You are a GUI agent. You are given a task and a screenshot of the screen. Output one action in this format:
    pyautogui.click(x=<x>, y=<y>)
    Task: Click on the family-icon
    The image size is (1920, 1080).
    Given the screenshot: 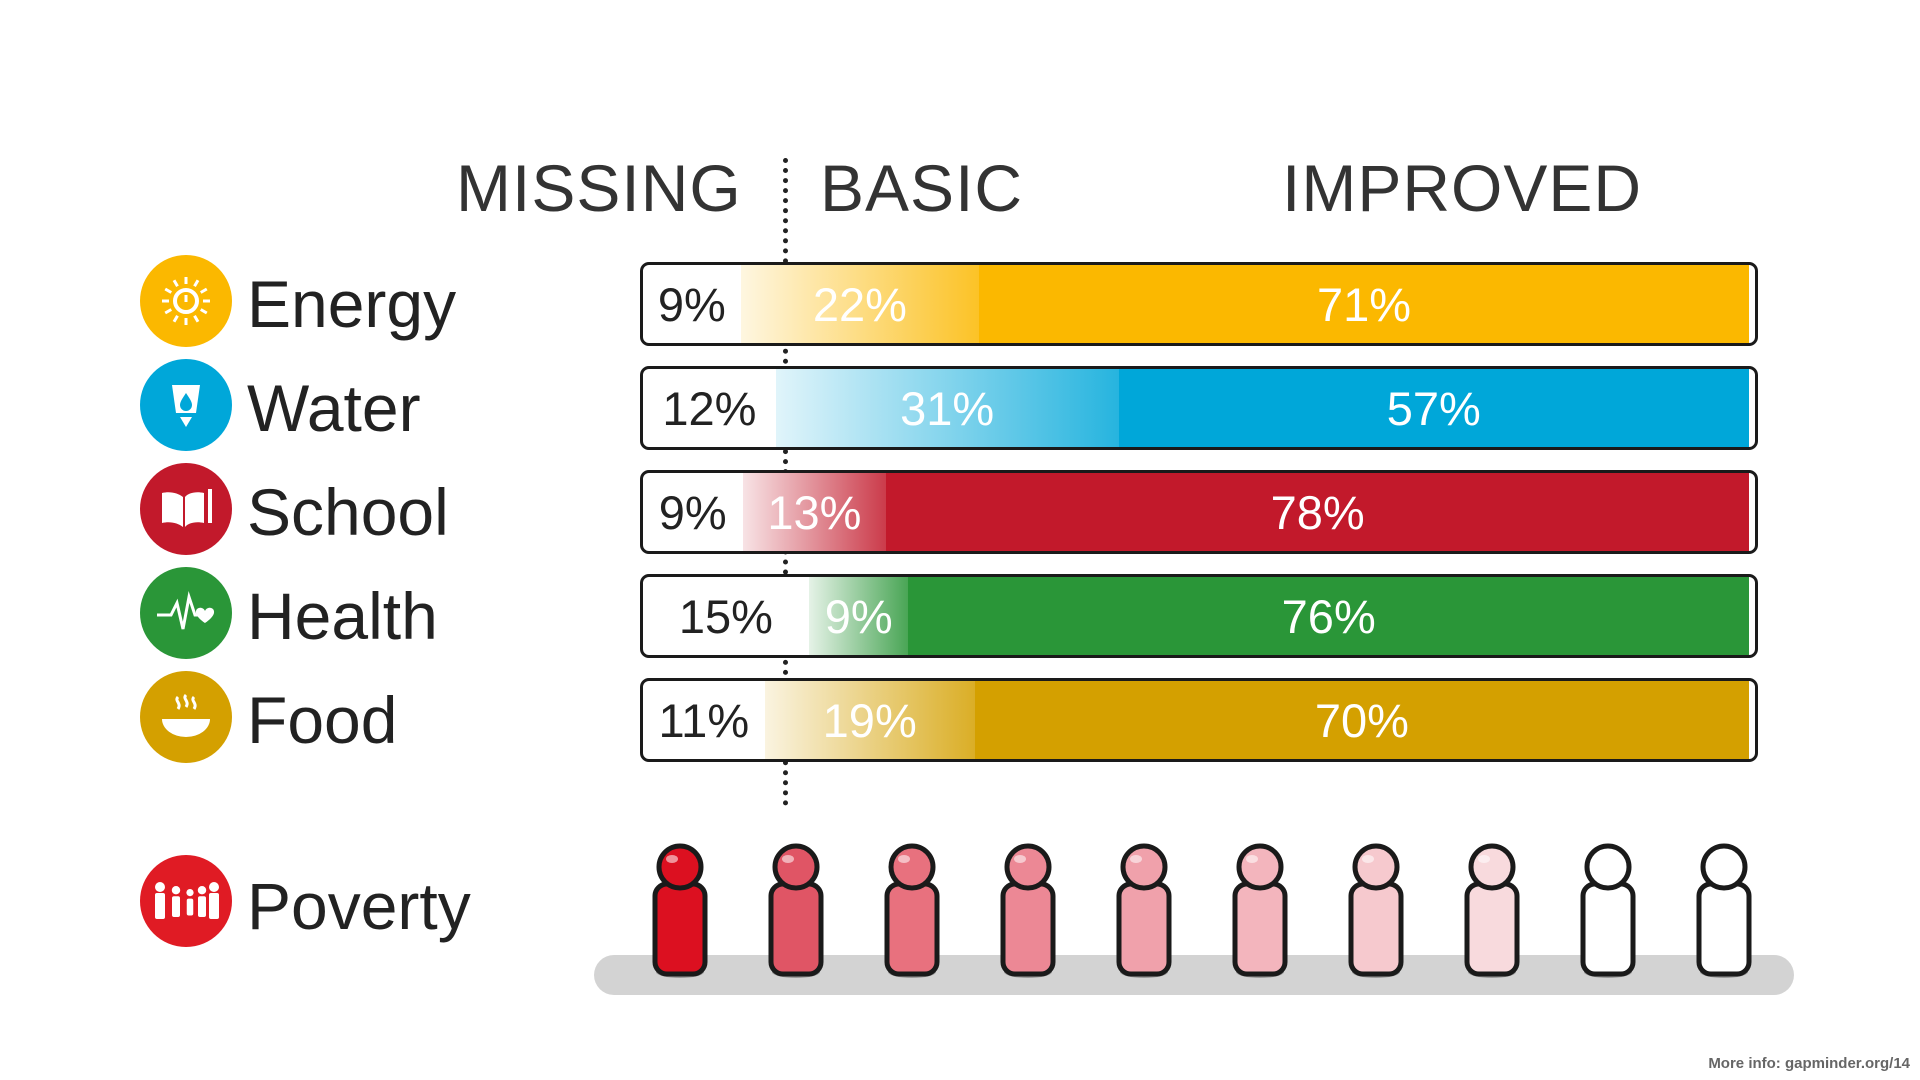 What is the action you would take?
    pyautogui.click(x=186, y=901)
    